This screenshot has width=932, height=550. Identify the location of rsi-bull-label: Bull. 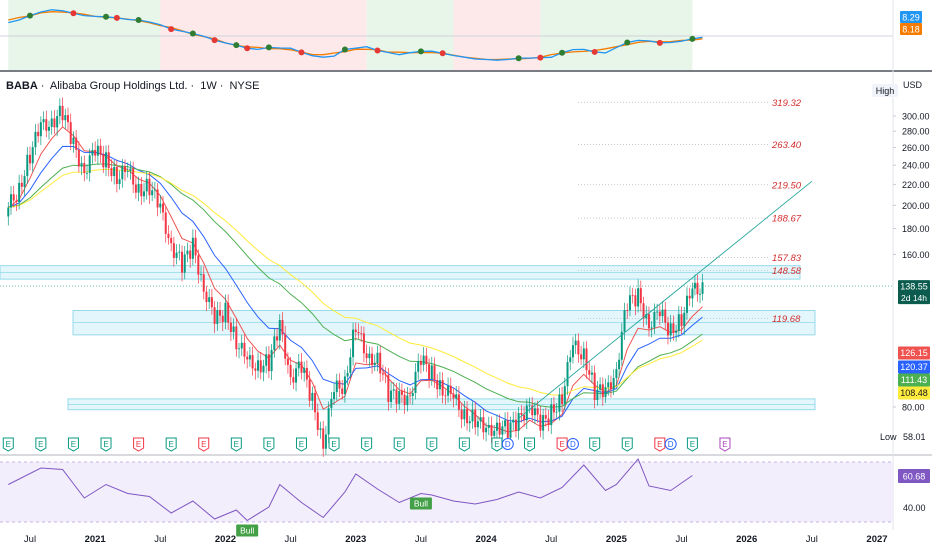
(247, 530).